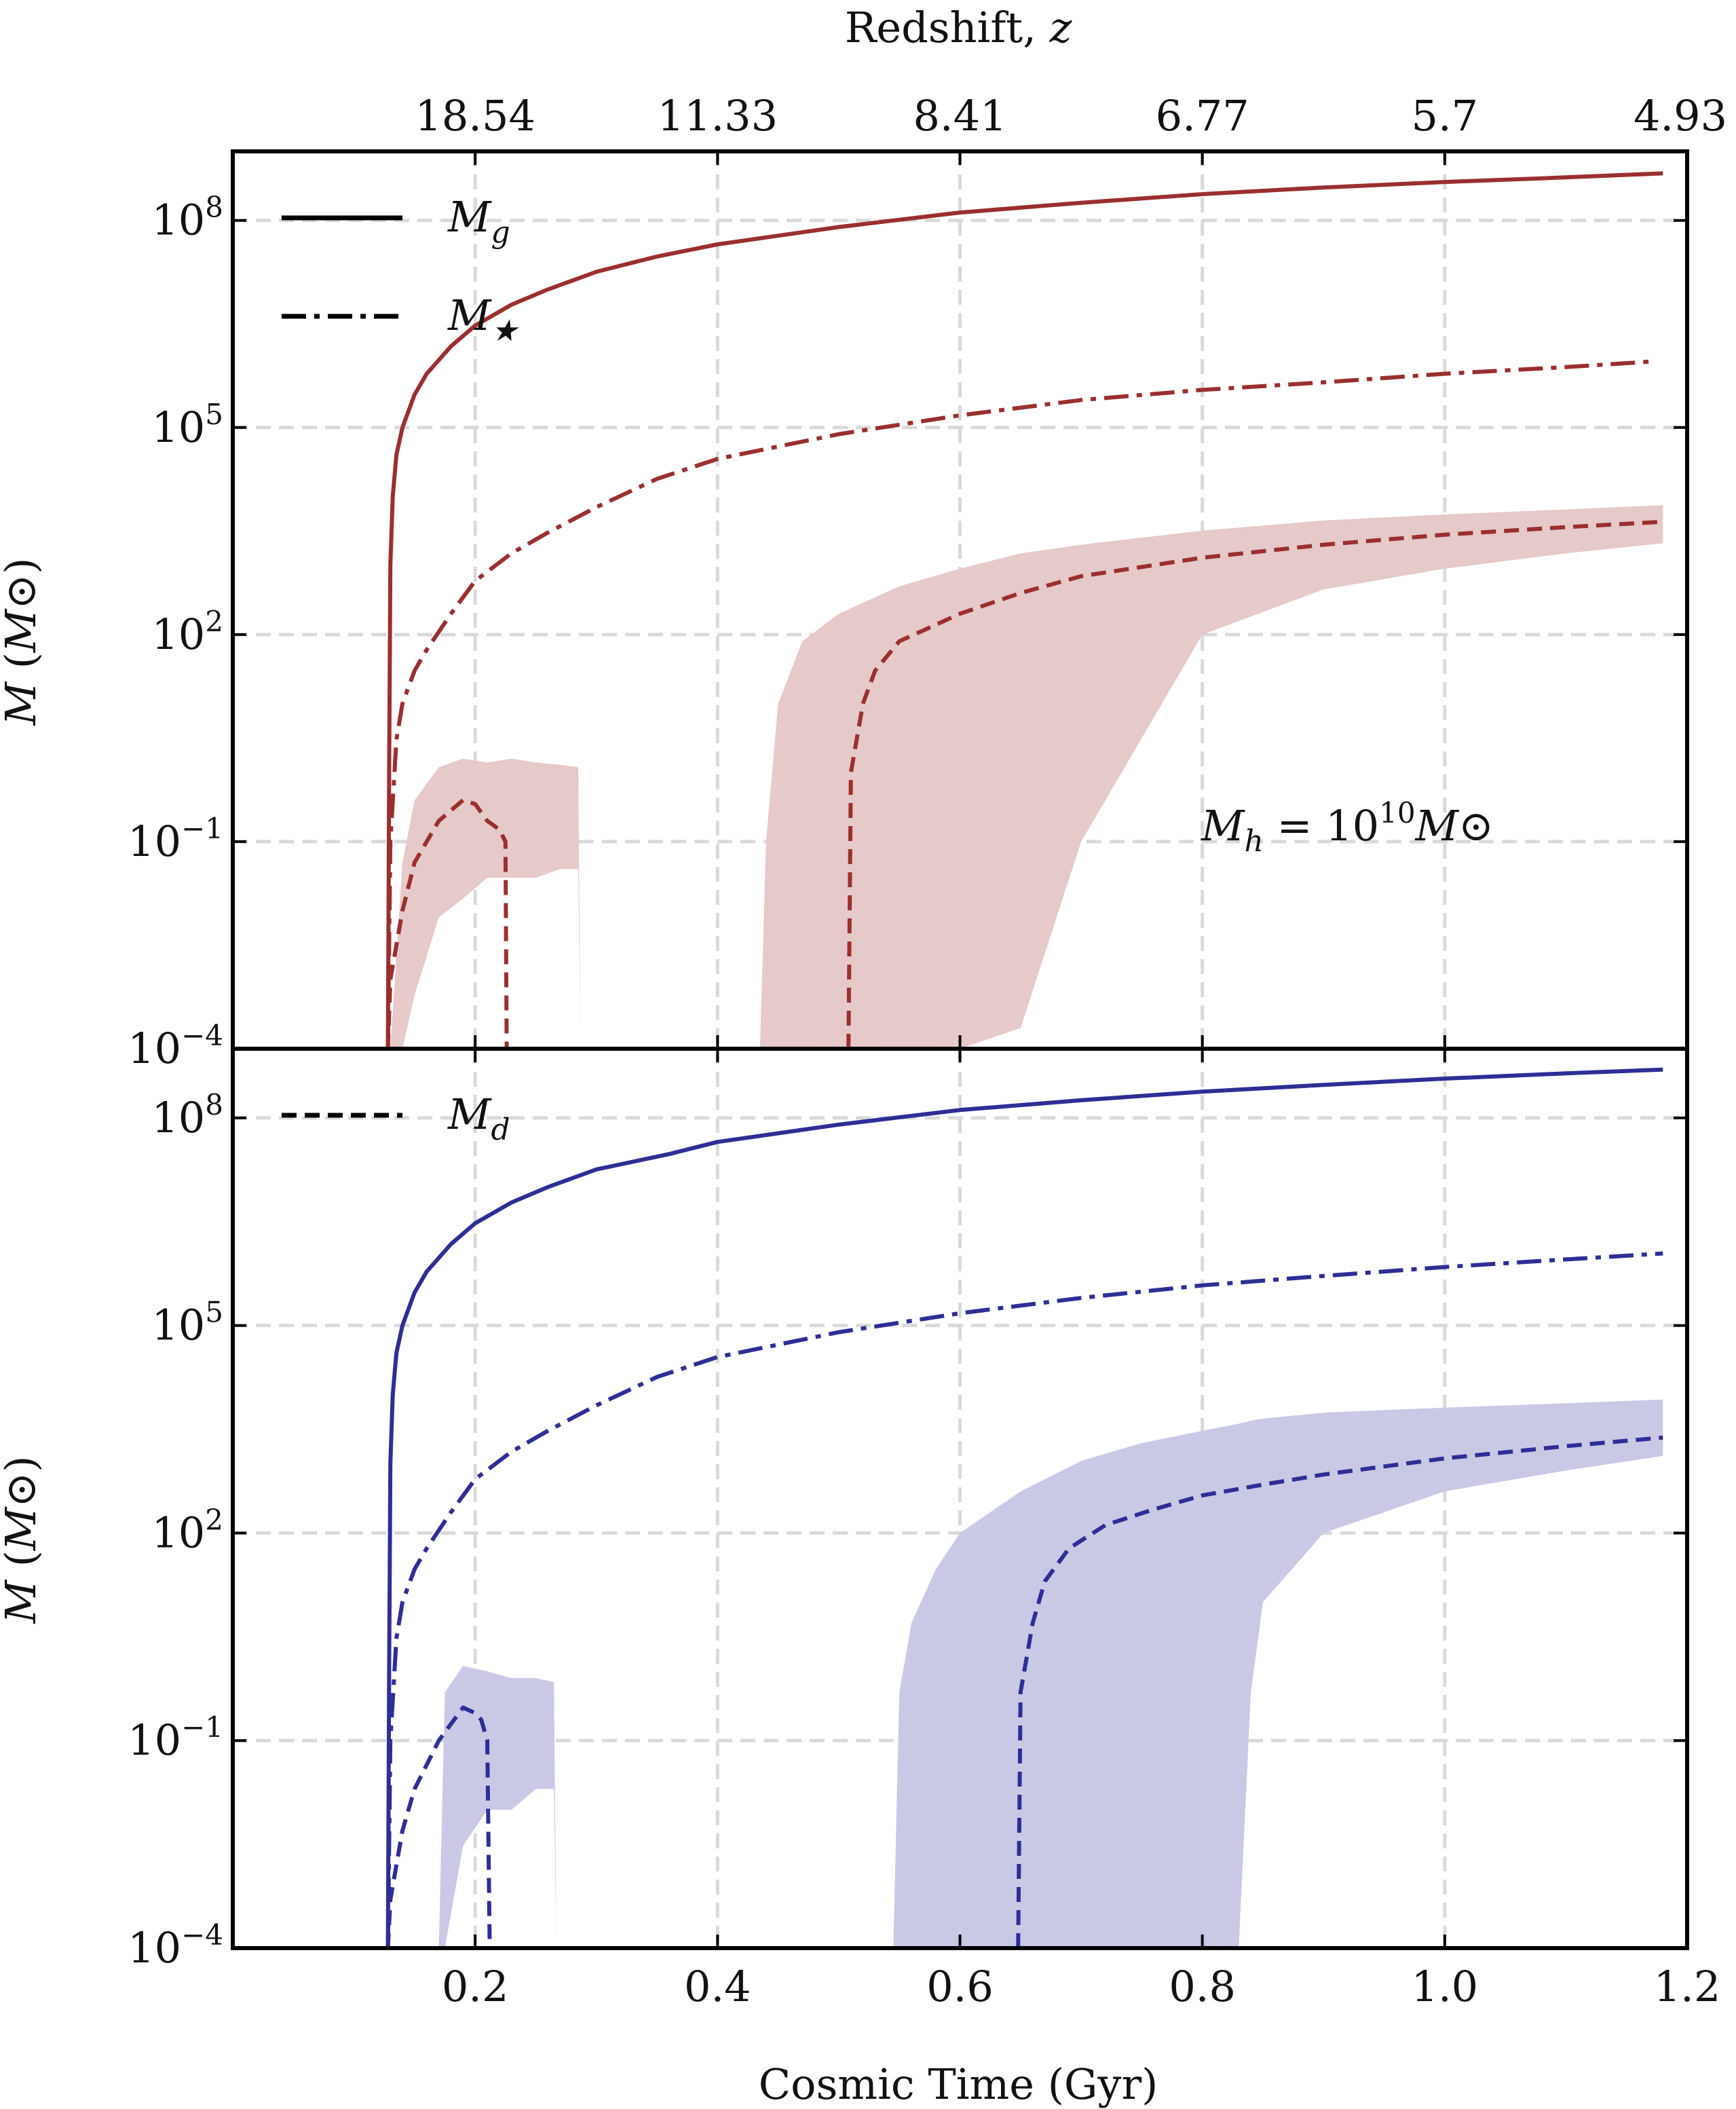  Describe the element at coordinates (22, 641) in the screenshot. I see `y-axis-title-top: M (M⊙)` at that location.